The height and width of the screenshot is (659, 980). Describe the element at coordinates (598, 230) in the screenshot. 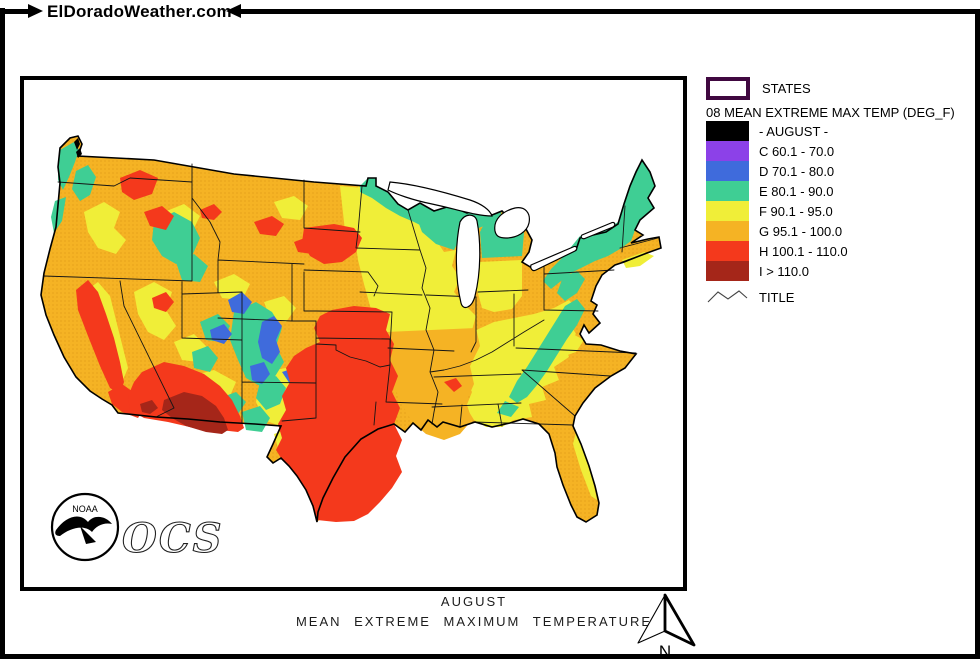

I see `lake-ontario` at that location.